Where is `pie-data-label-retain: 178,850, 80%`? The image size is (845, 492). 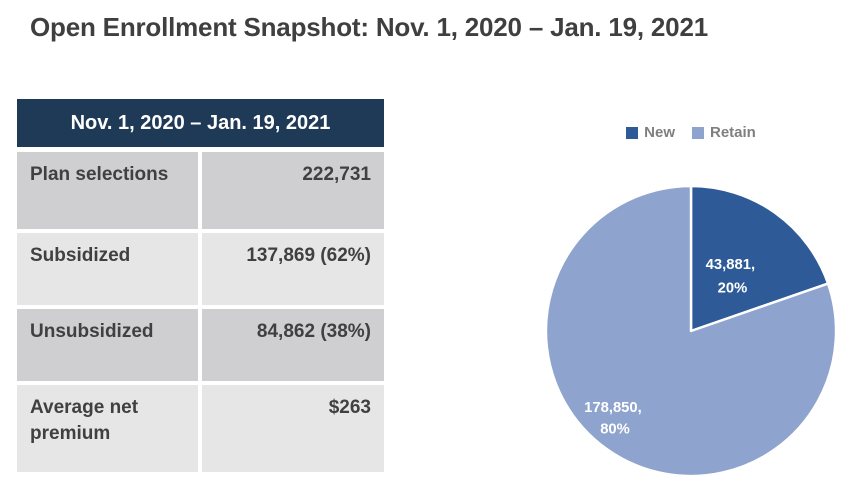
pie-data-label-retain: 178,850, 80% is located at coordinates (615, 419).